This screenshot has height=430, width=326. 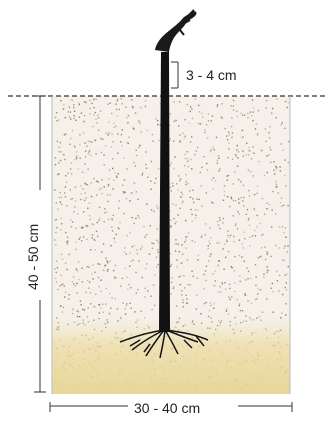 What do you see at coordinates (175, 75) in the screenshot?
I see `stem-height-bracket` at bounding box center [175, 75].